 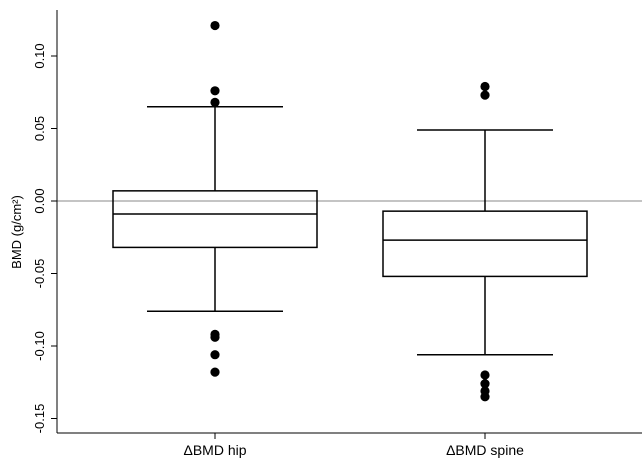 What do you see at coordinates (214, 450) in the screenshot?
I see `x-category-label: ΔBMD hip` at bounding box center [214, 450].